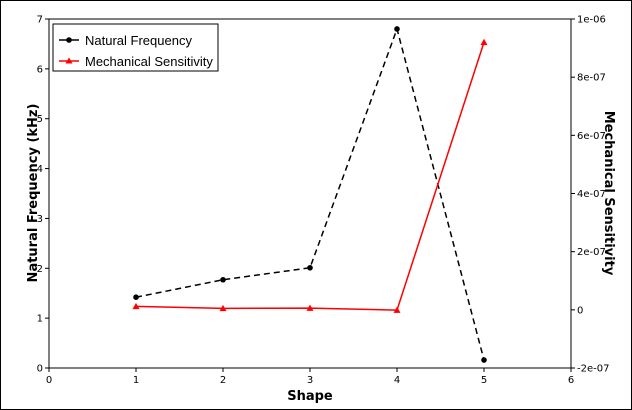 This screenshot has width=632, height=410. Describe the element at coordinates (591, 252) in the screenshot. I see `right-y-tick-label: 2e-07` at that location.